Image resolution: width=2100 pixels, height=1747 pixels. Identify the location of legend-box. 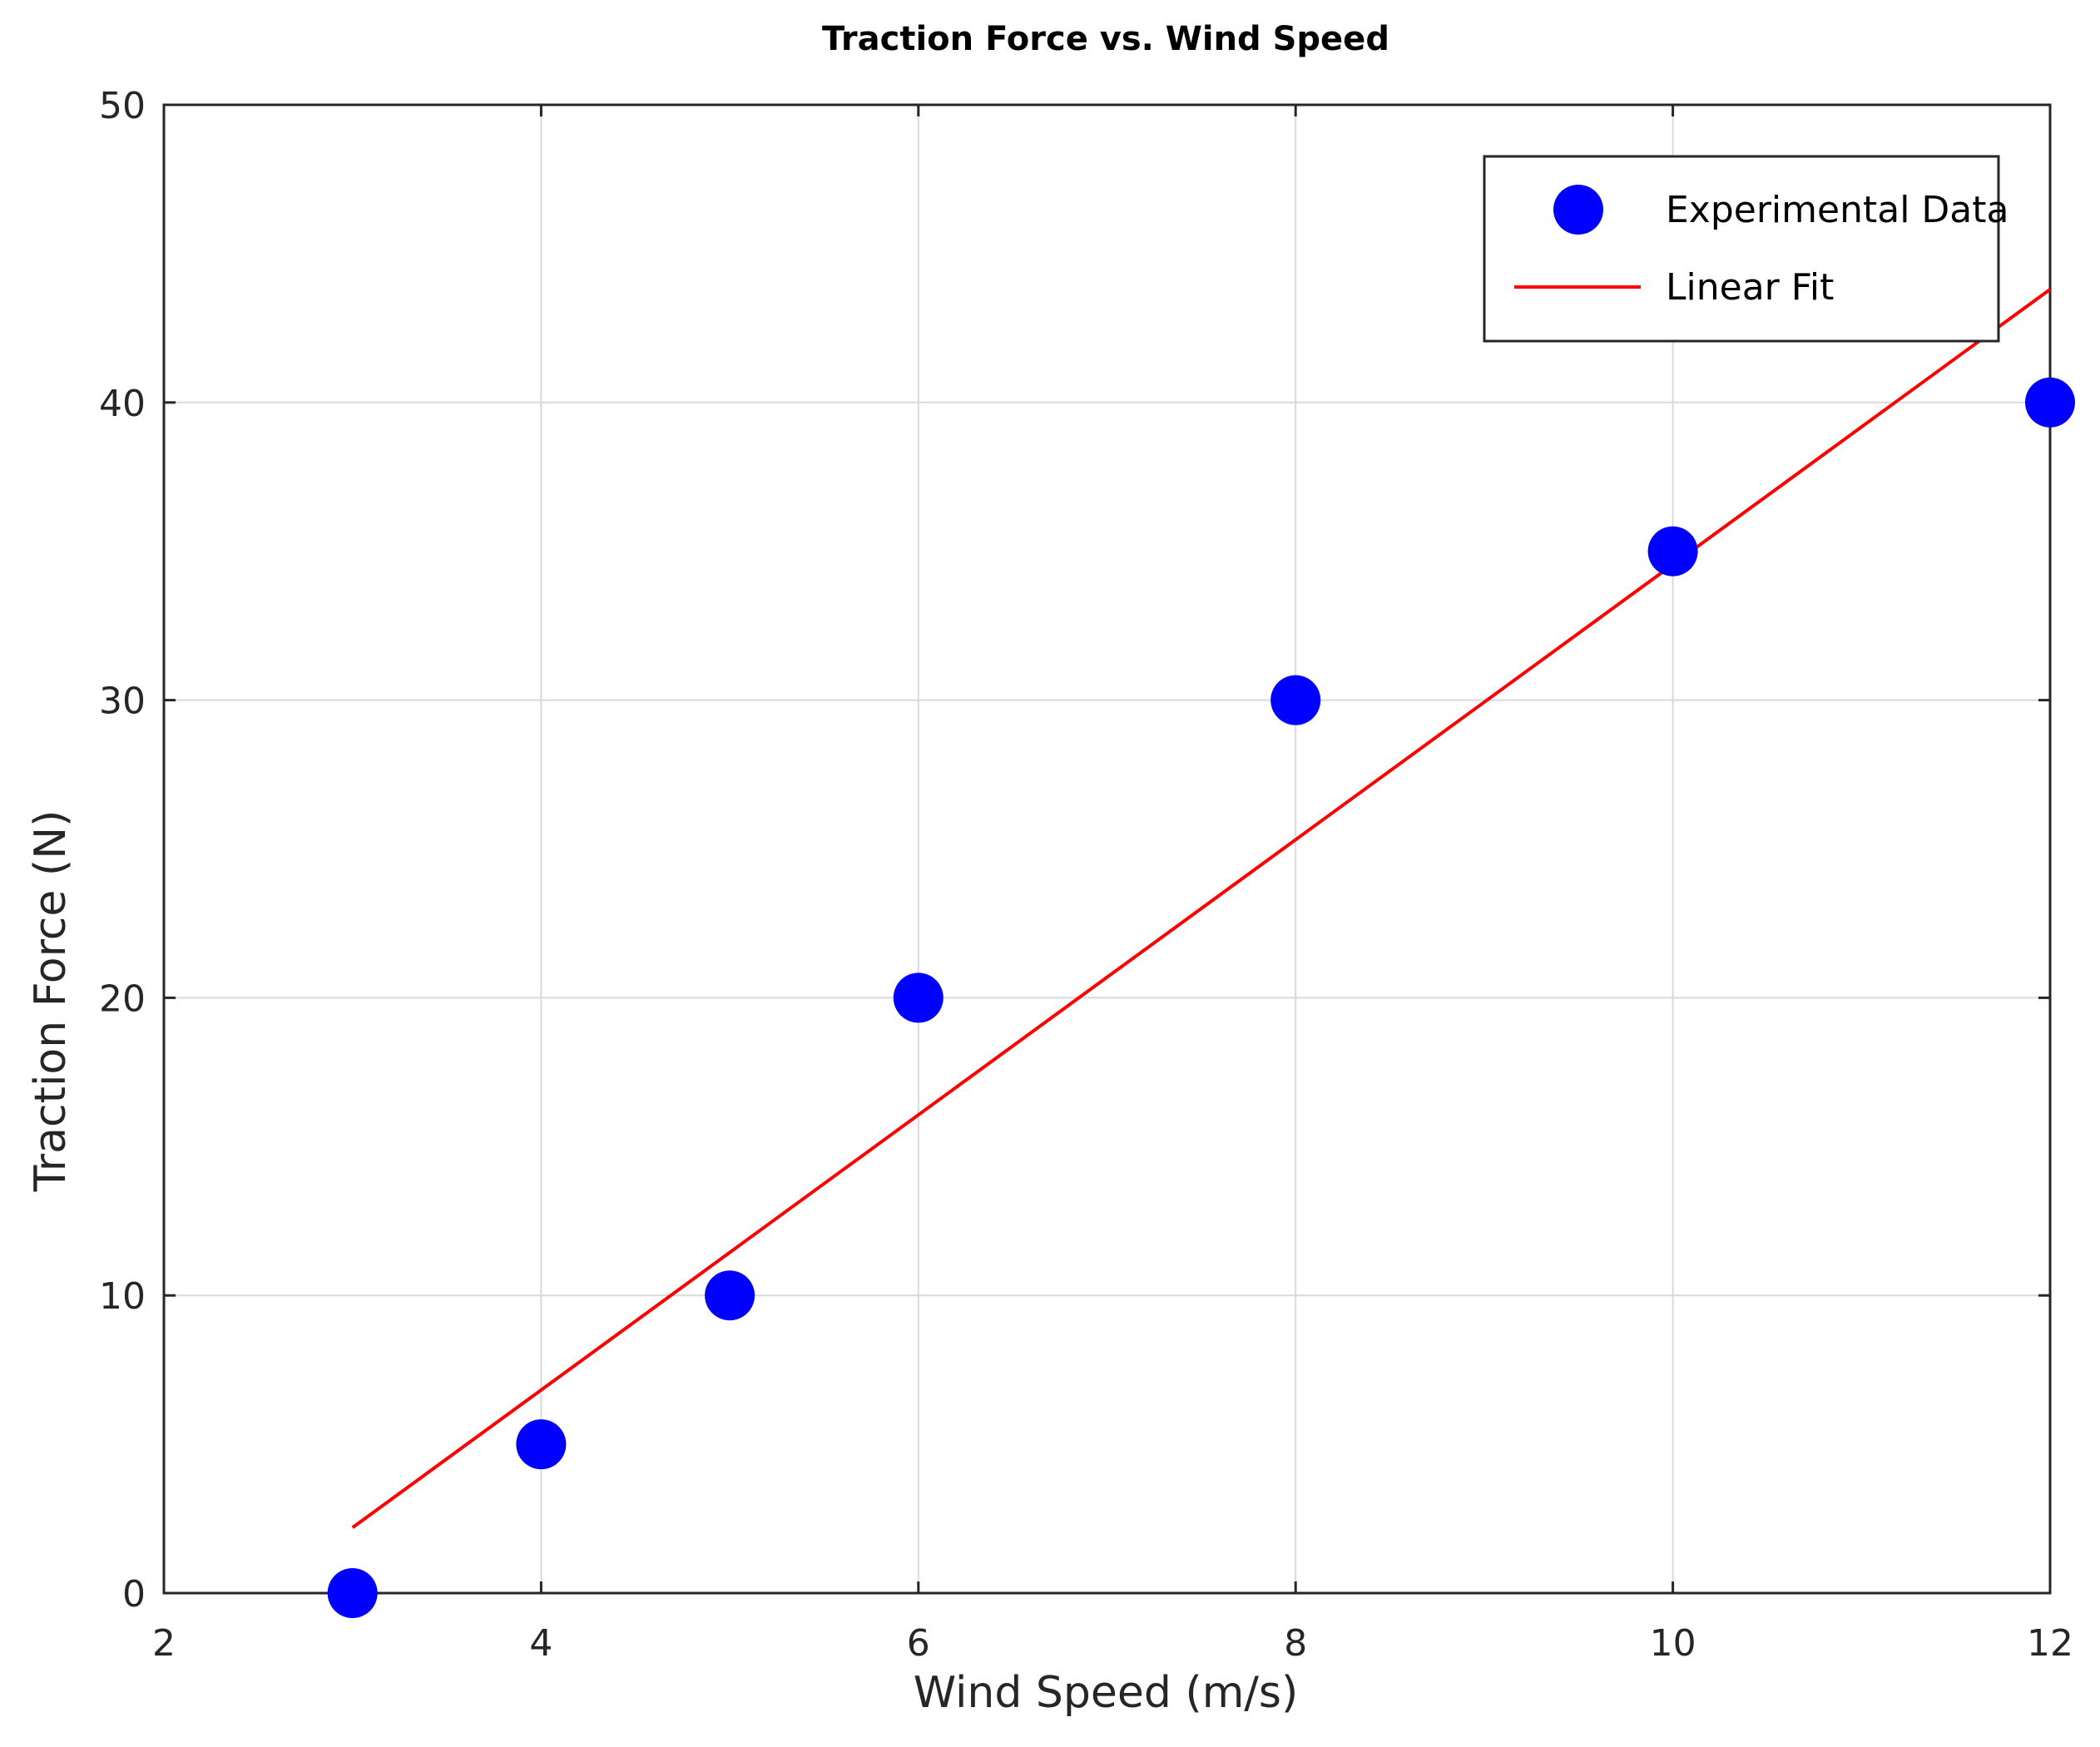
(1741, 249).